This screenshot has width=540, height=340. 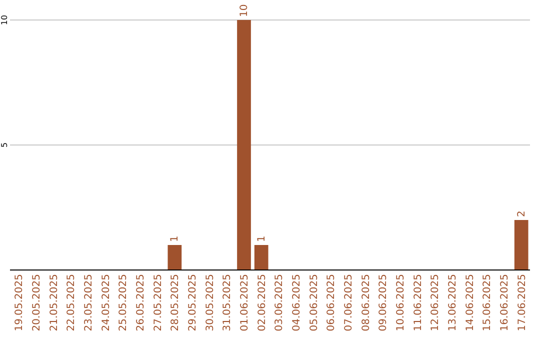 I want to click on x-tick-label: 07.06.2025, so click(x=349, y=303).